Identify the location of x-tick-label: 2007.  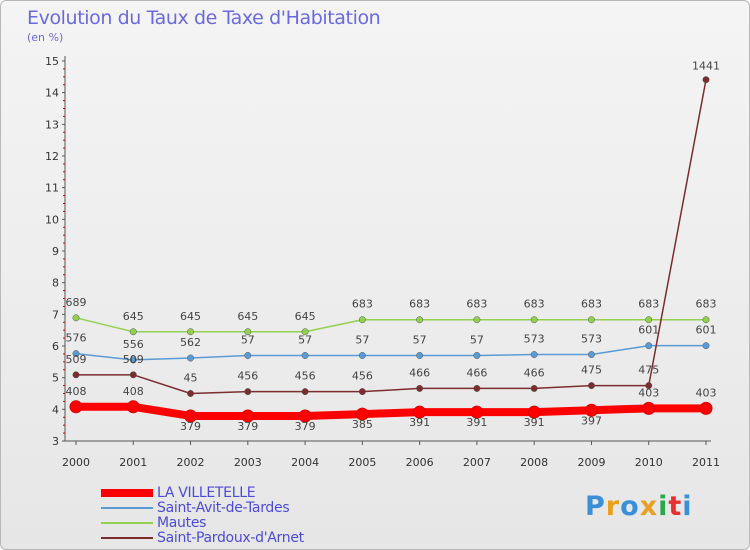
(477, 462).